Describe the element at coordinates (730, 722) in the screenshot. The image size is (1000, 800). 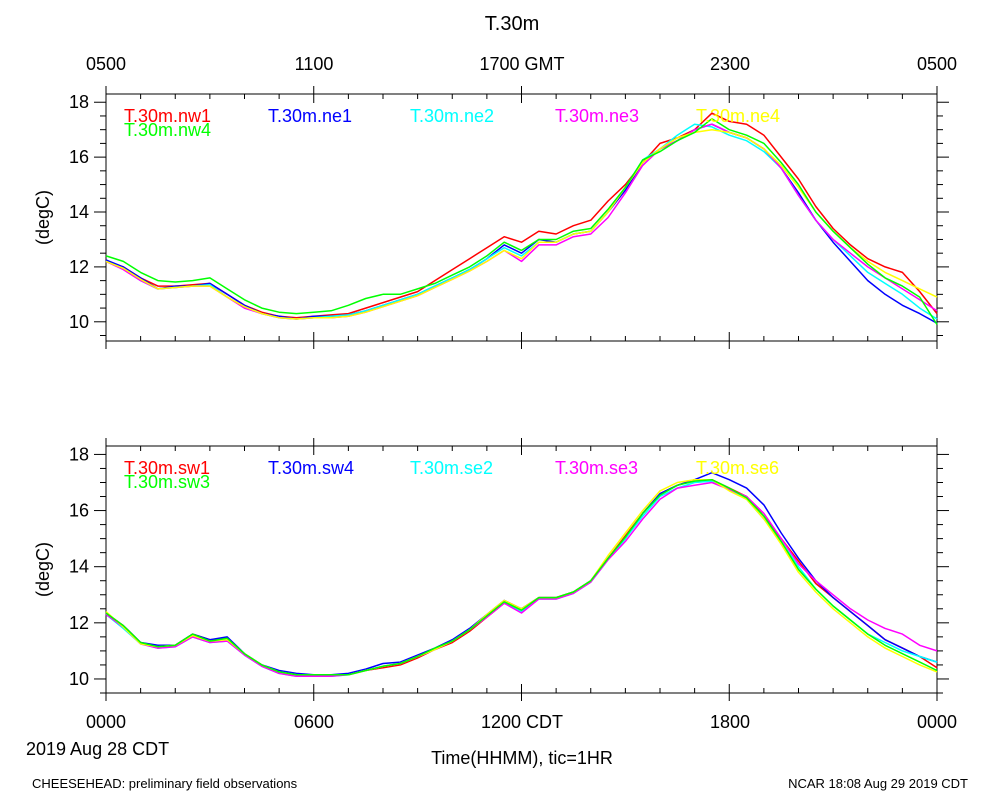
I see `bottom-time-label: 1800` at that location.